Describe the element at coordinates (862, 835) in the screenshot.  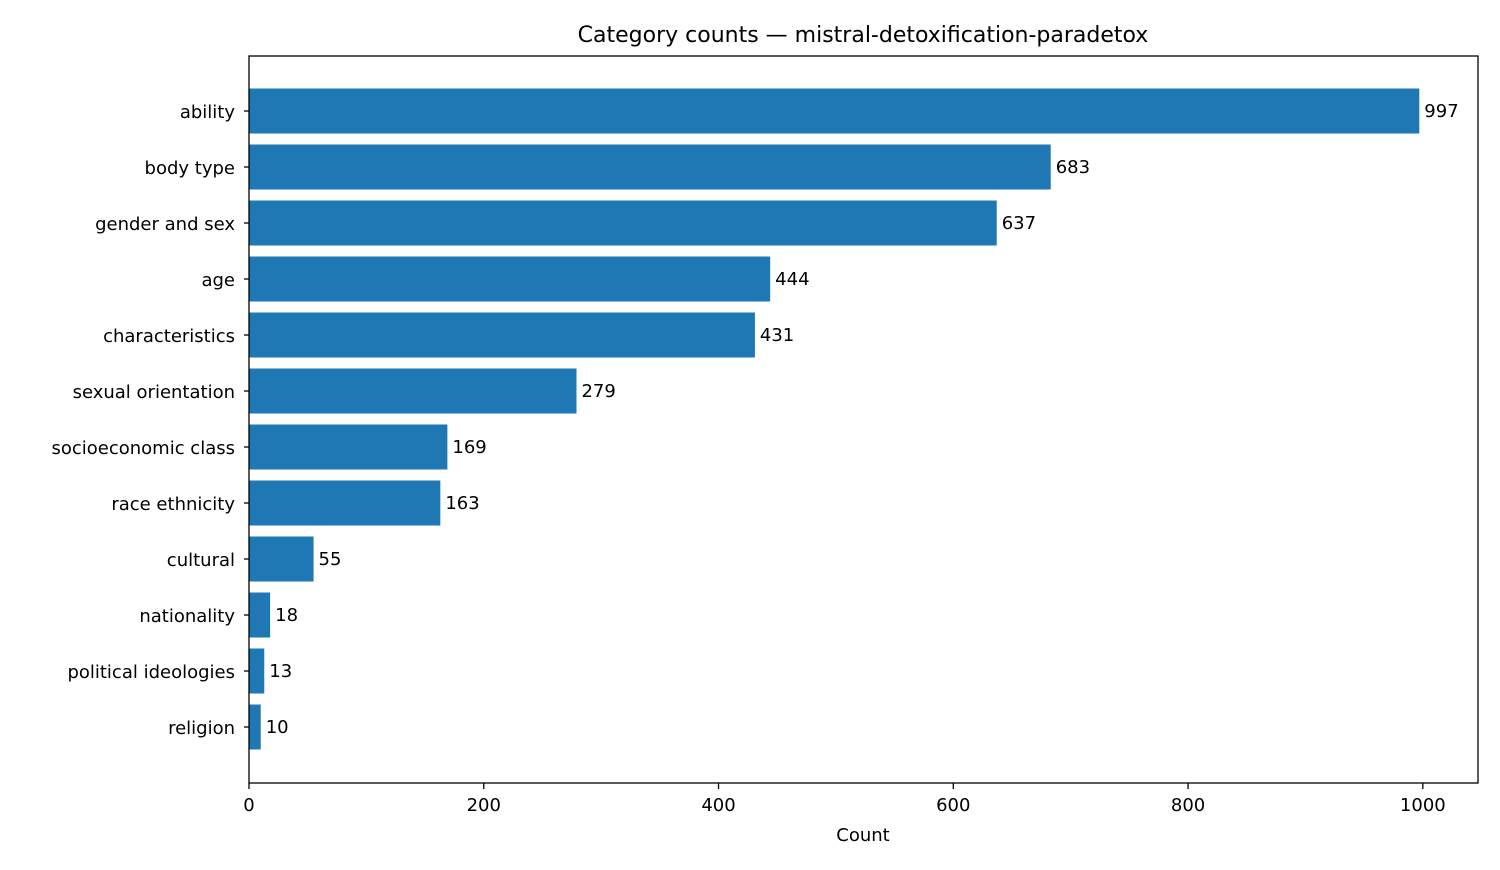
I see `x-axis-label: Count` at that location.